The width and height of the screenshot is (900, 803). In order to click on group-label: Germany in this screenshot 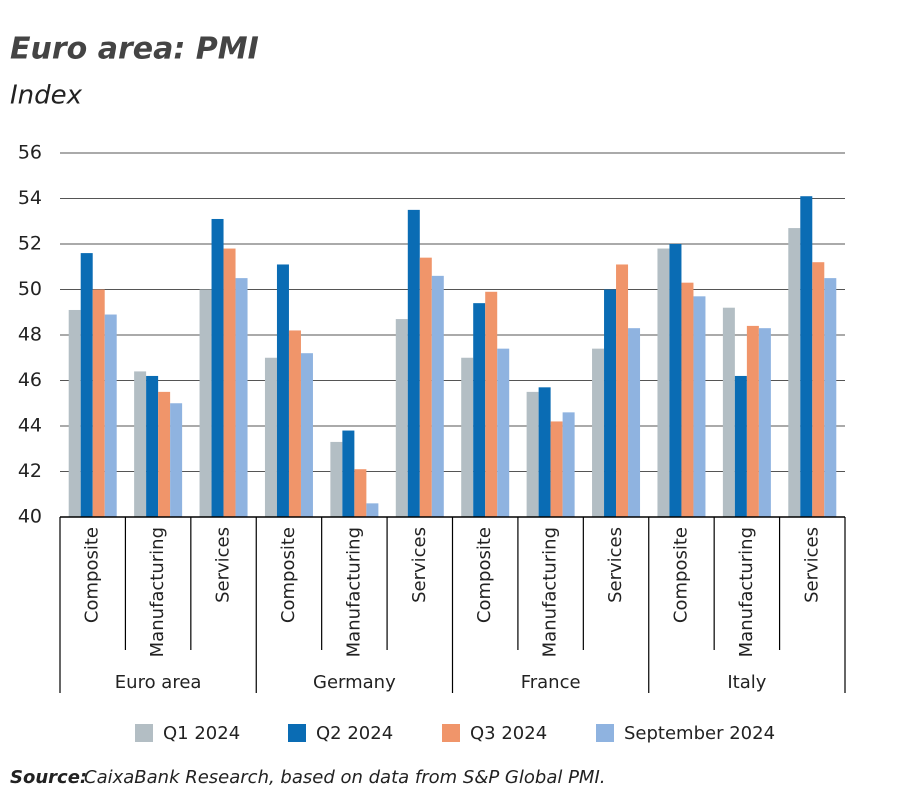, I will do `click(354, 682)`.